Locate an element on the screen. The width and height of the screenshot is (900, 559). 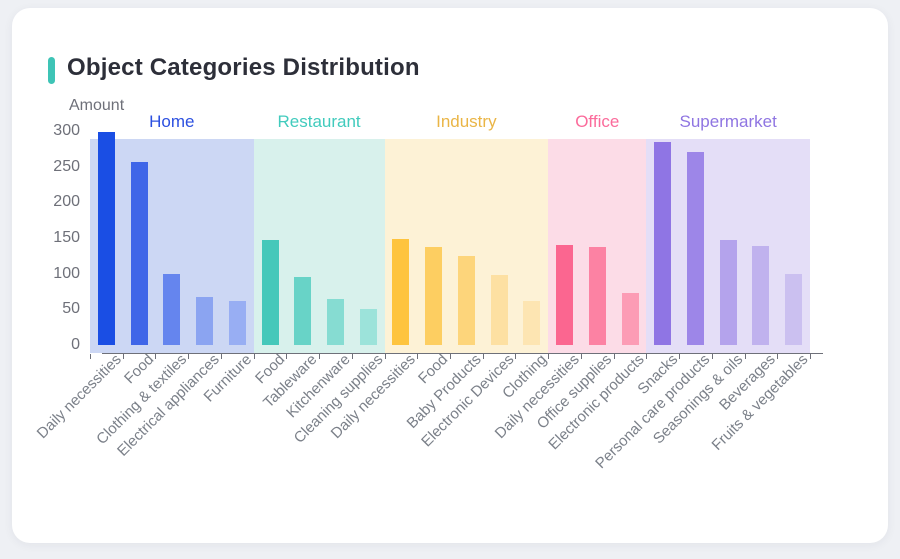
bar-snacks is located at coordinates (663, 243).